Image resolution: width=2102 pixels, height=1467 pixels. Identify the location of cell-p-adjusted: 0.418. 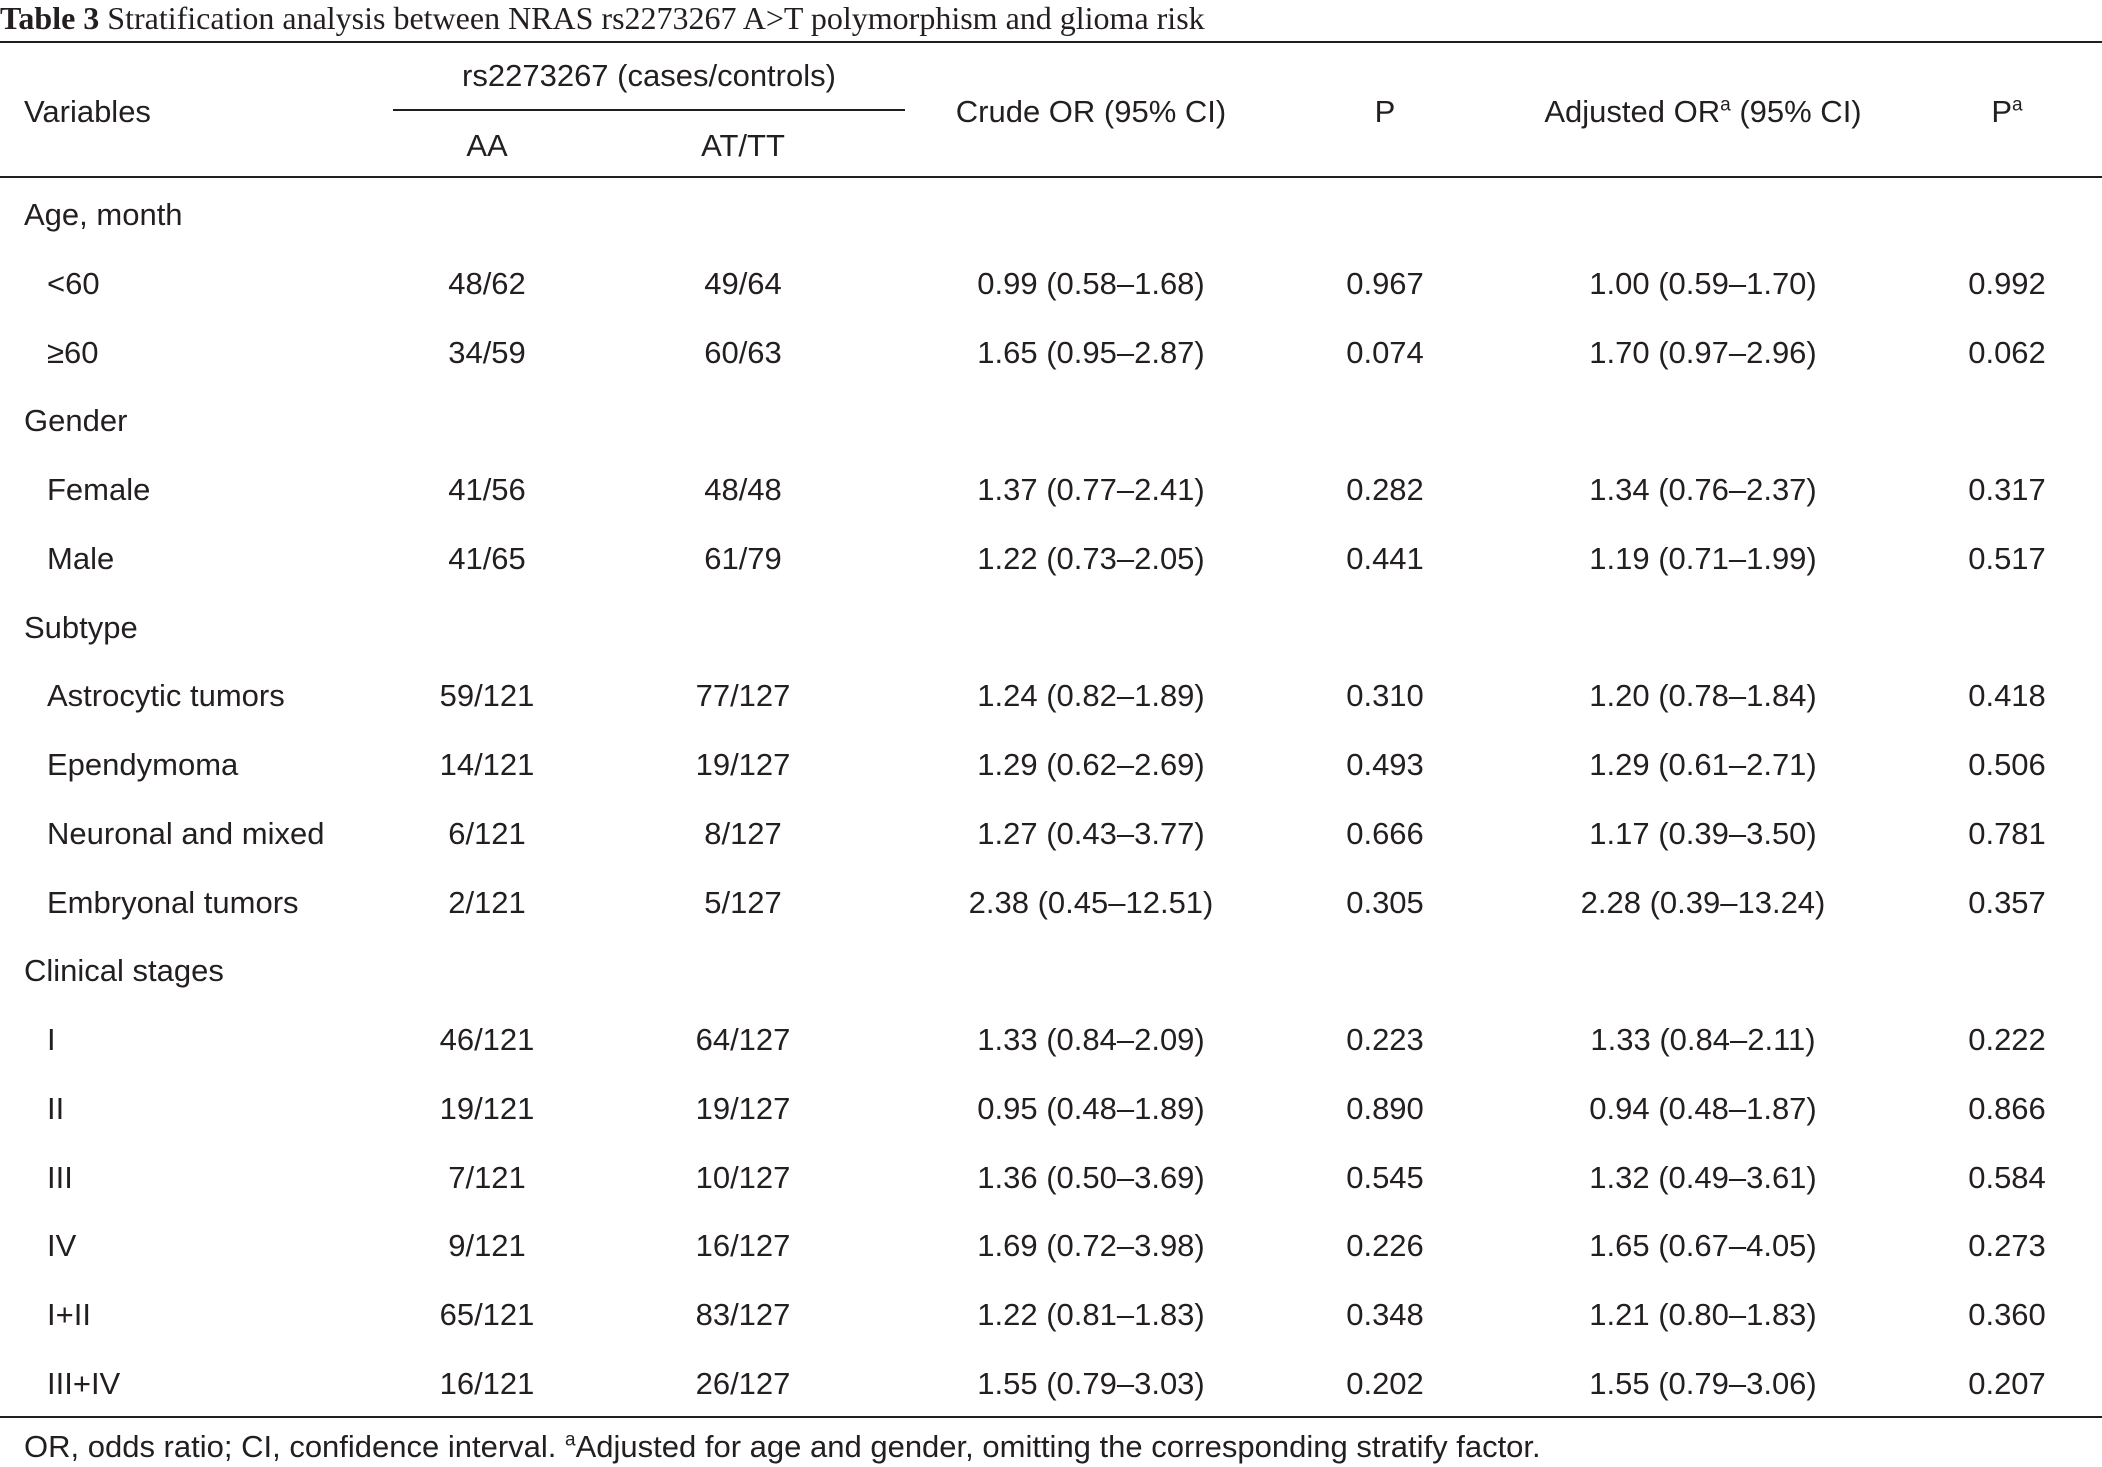
(2007, 695).